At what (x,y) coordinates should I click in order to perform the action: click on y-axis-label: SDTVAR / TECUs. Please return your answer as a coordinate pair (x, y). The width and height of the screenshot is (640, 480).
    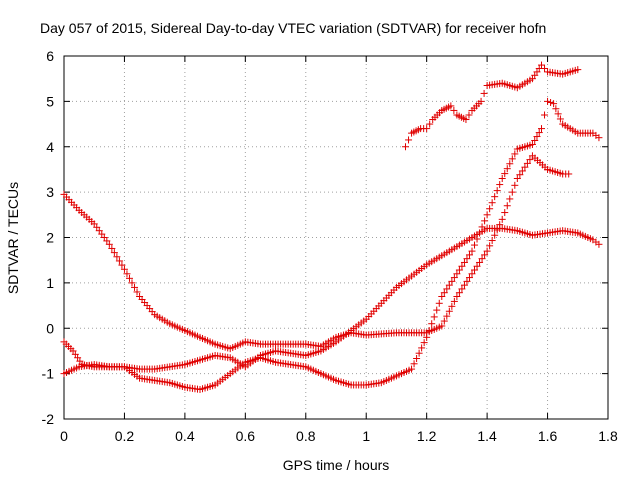
    Looking at the image, I should click on (13, 238).